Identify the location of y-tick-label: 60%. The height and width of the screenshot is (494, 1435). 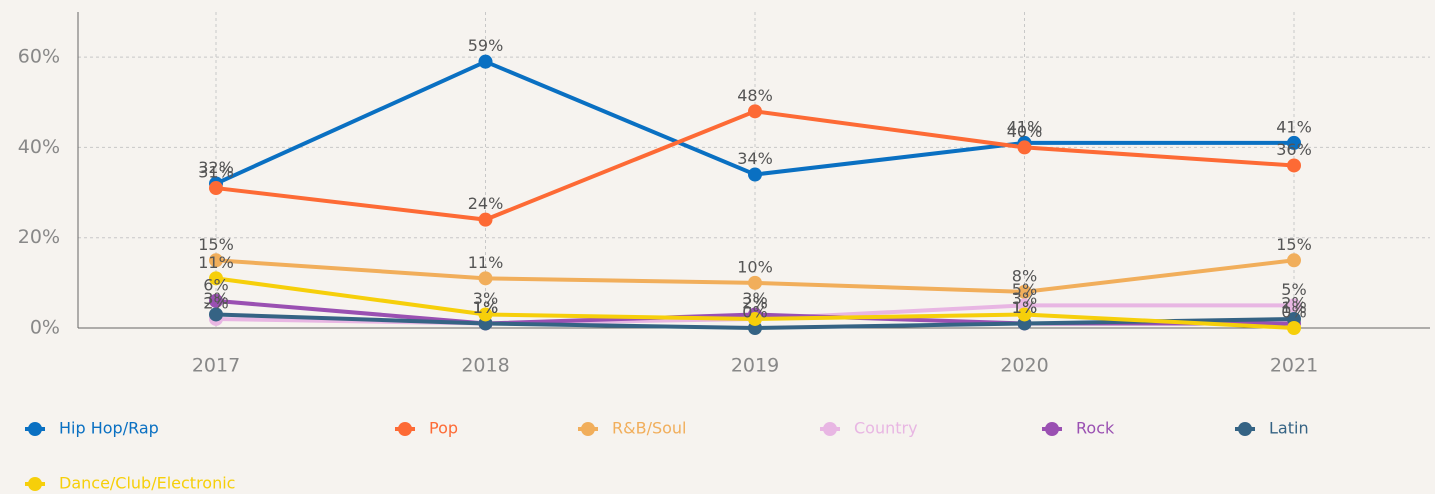
(39, 57).